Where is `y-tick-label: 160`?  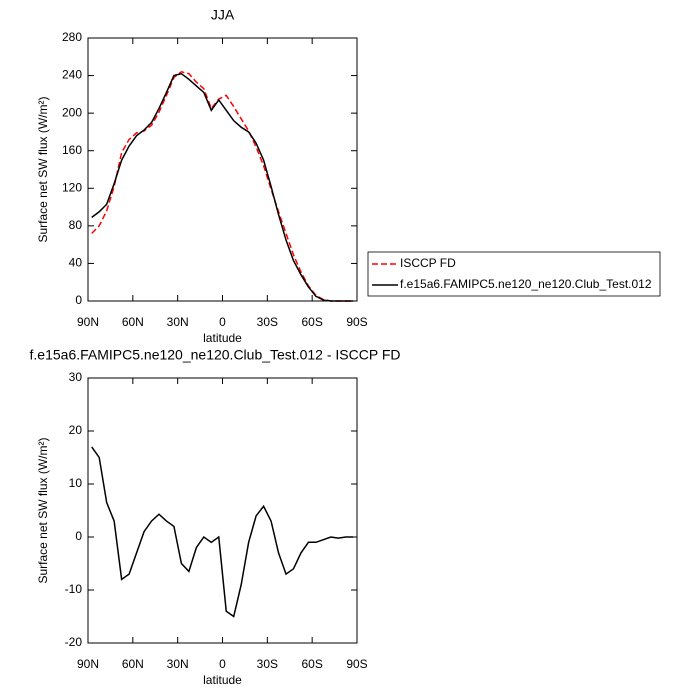
y-tick-label: 160 is located at coordinates (72, 150).